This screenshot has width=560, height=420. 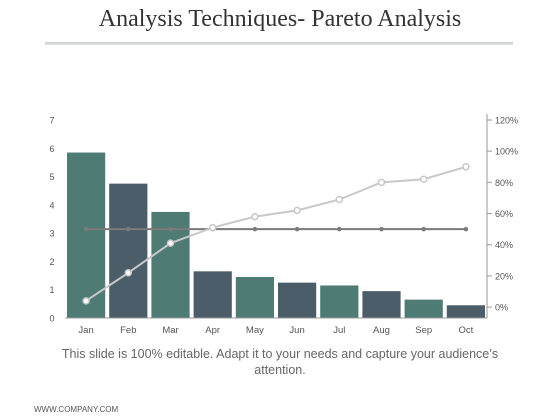 What do you see at coordinates (51, 234) in the screenshot?
I see `left-axis-tick-label: 3` at bounding box center [51, 234].